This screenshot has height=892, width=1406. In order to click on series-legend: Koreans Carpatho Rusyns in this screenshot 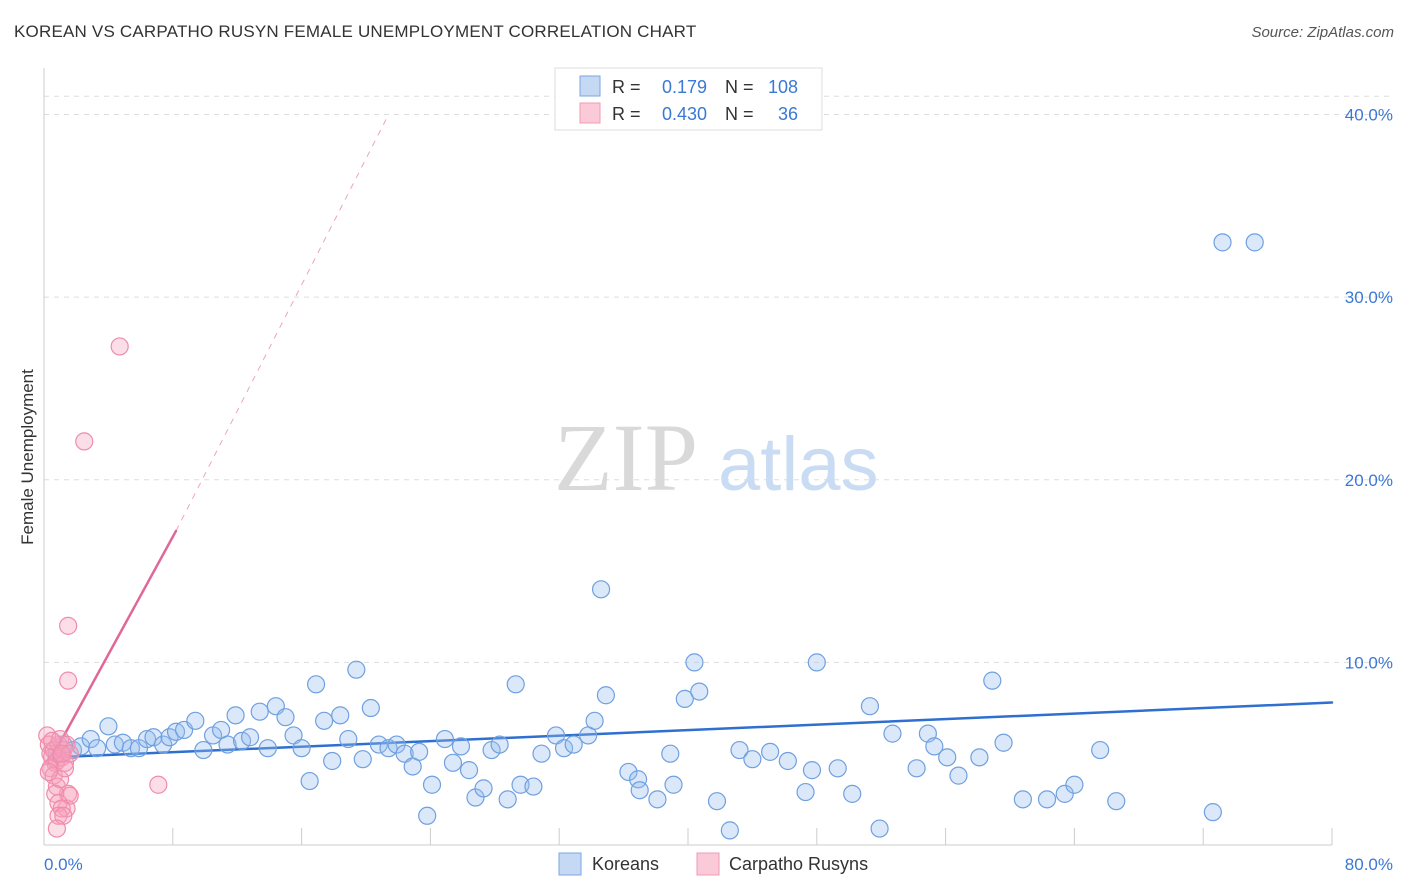, I will do `click(713, 864)`.